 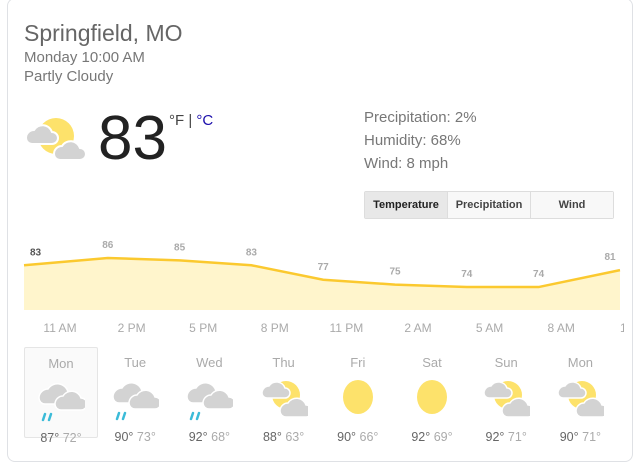 What do you see at coordinates (209, 362) in the screenshot?
I see `day-name: Wed` at bounding box center [209, 362].